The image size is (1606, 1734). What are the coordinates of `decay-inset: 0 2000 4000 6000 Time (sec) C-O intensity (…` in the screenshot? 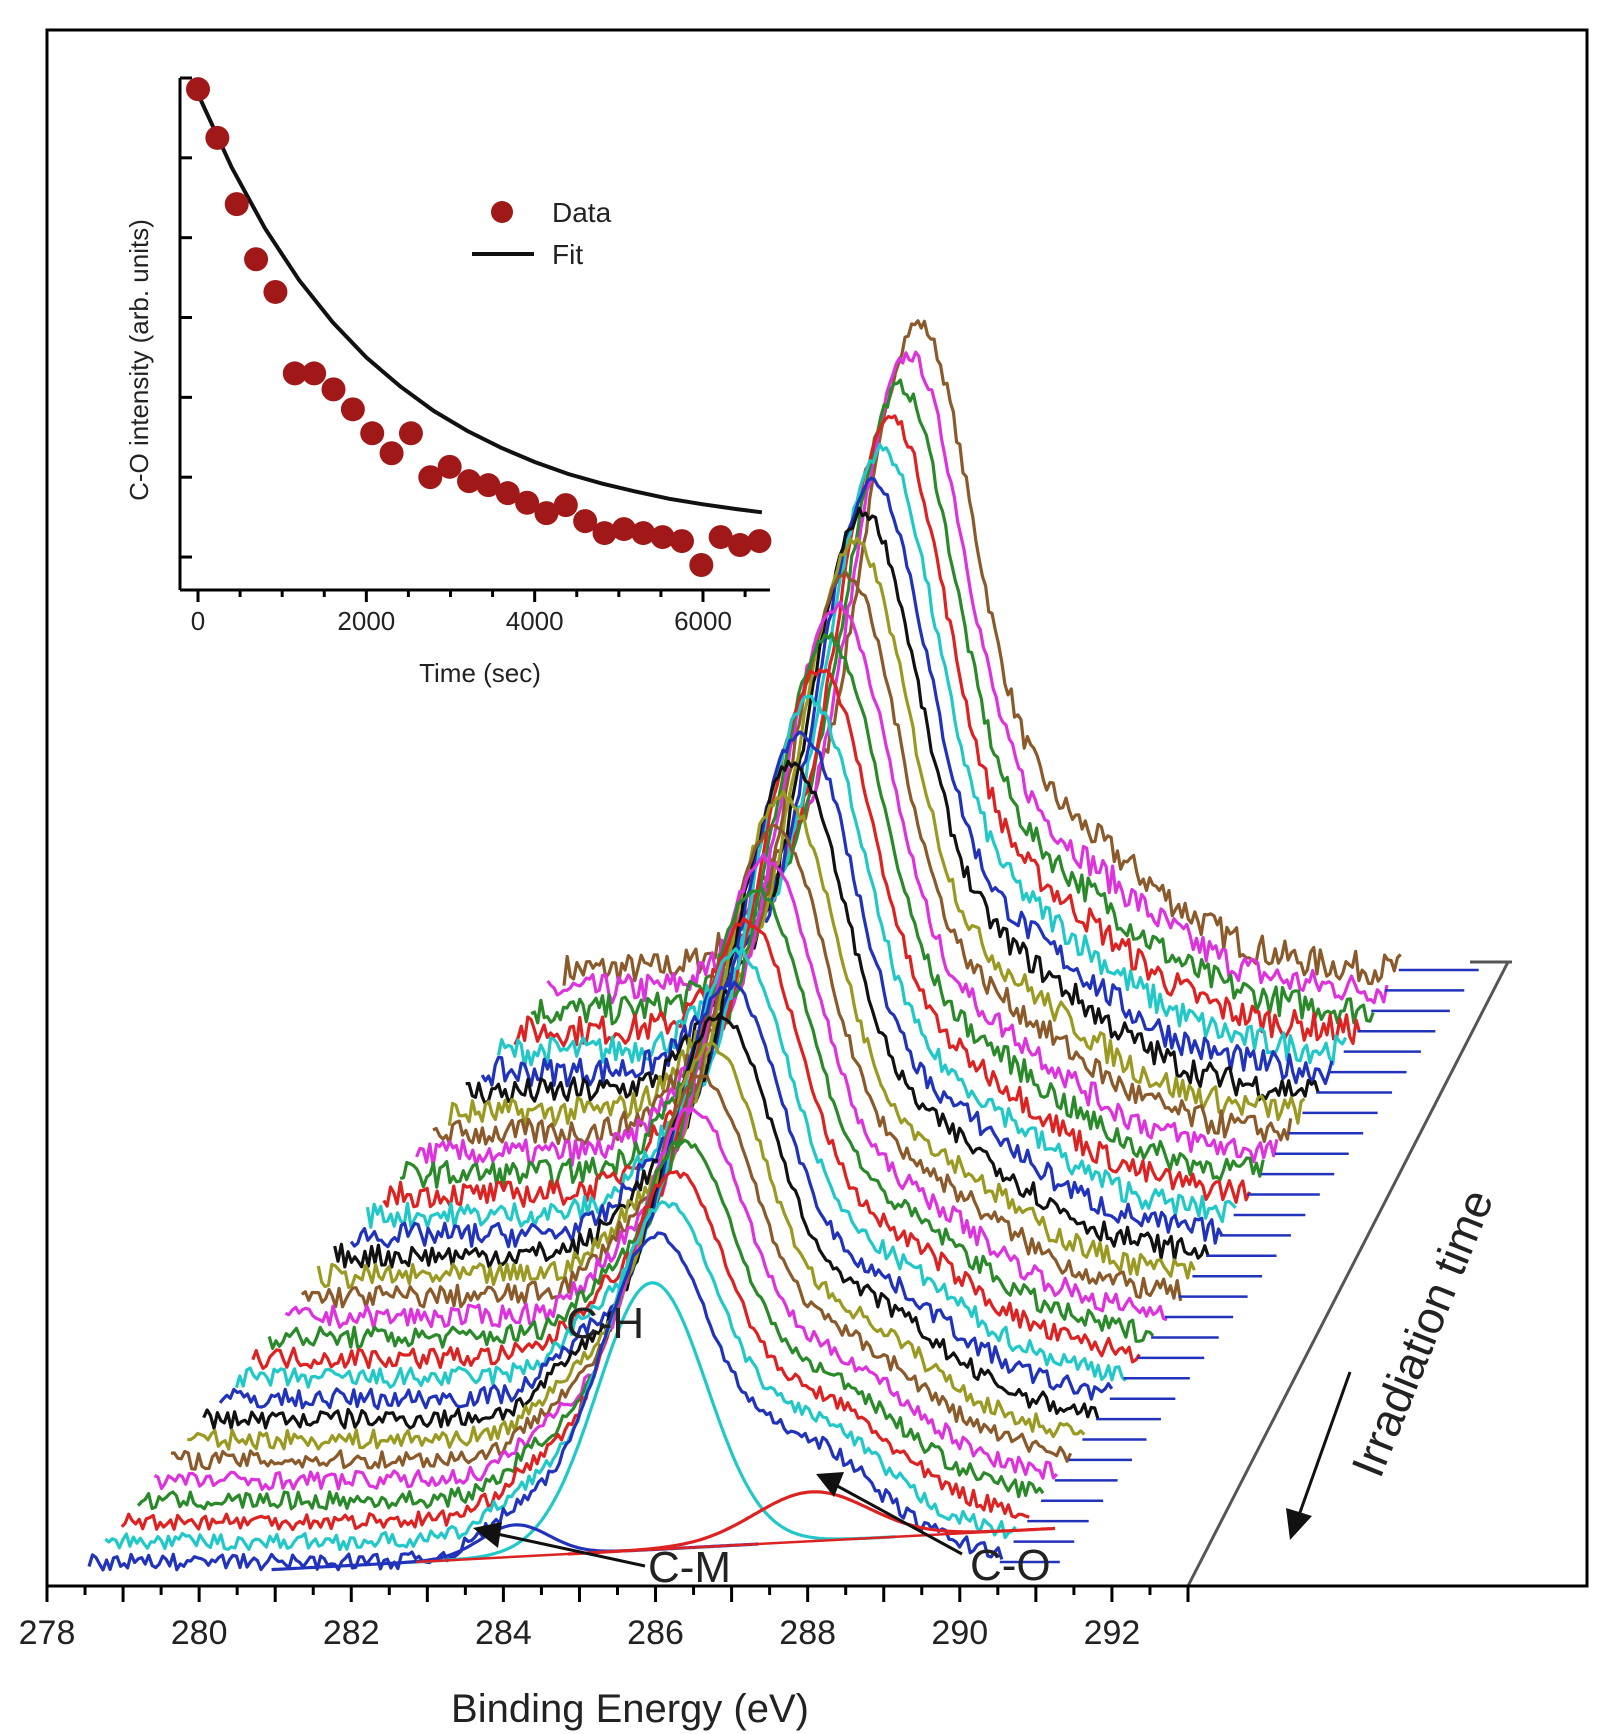 It's located at (448, 382).